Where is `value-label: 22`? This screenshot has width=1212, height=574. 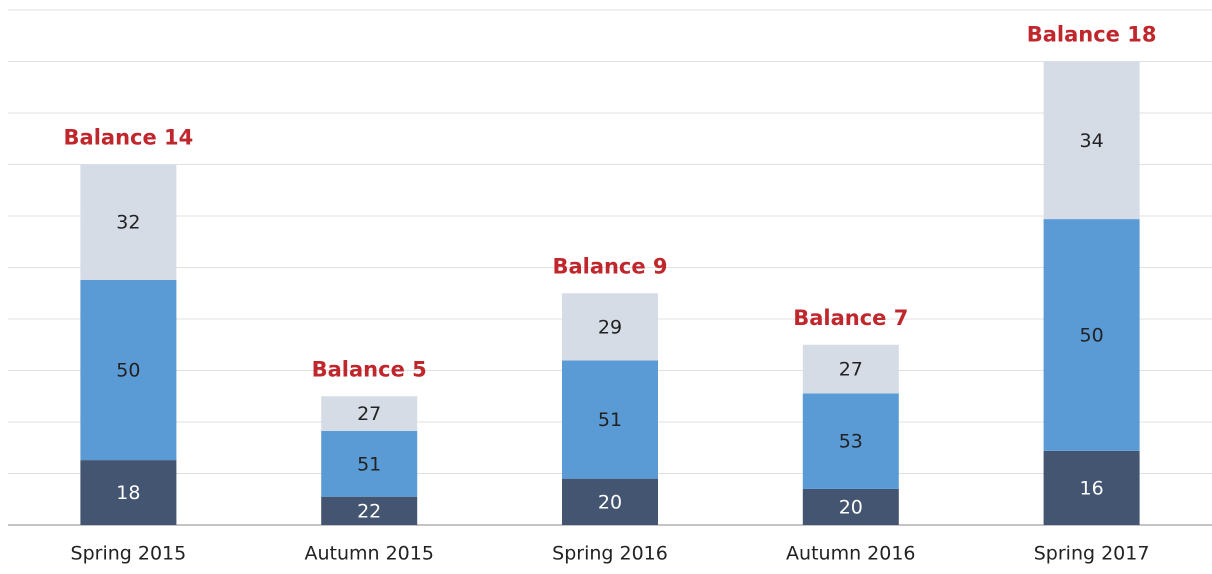 value-label: 22 is located at coordinates (369, 511).